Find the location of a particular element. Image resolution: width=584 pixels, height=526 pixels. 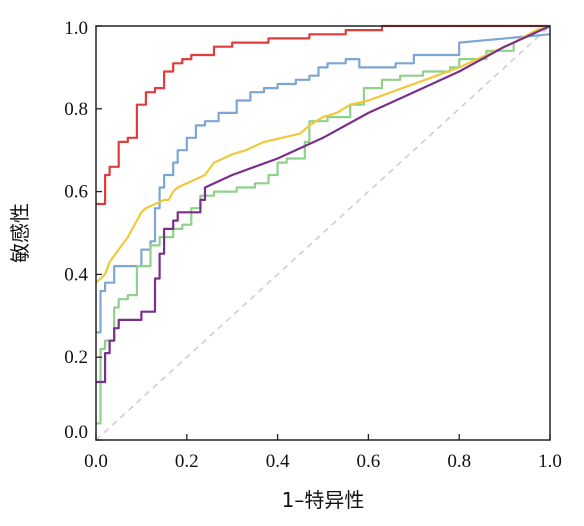

y-tick-label: 0.4 is located at coordinates (76, 274).